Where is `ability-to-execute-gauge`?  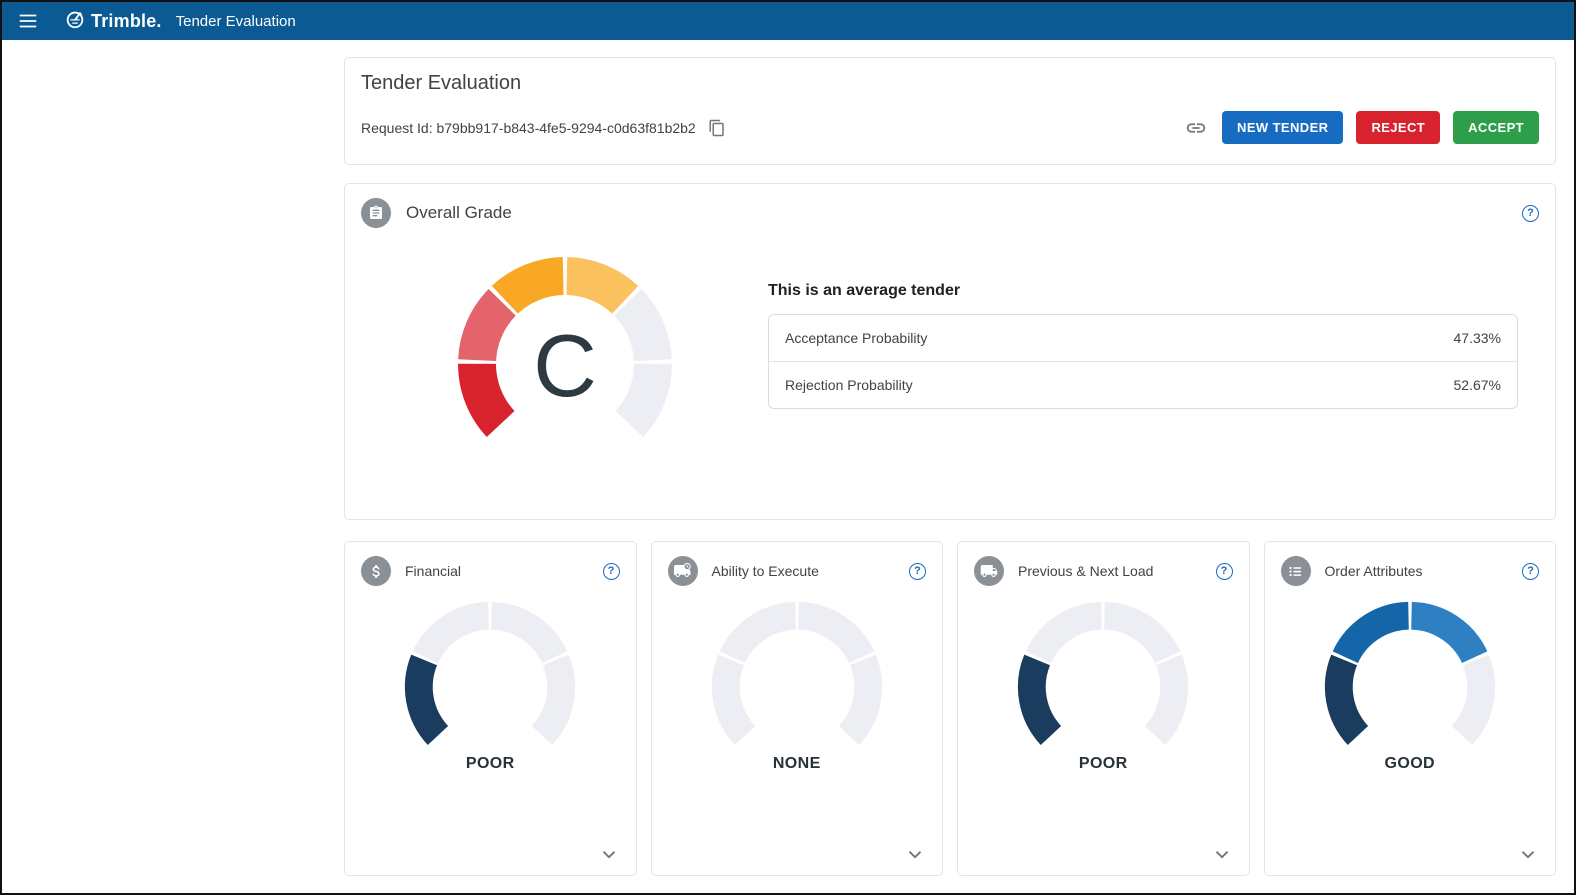 ability-to-execute-gauge is located at coordinates (797, 673).